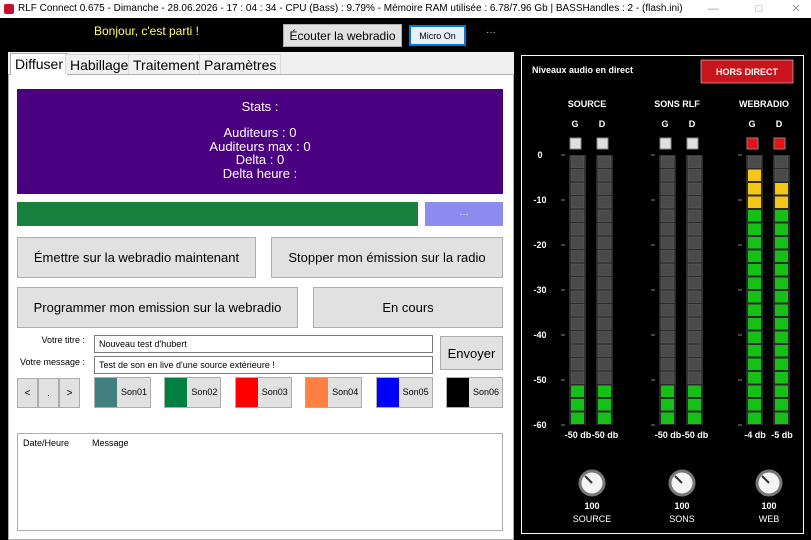 The width and height of the screenshot is (811, 540). I want to click on tab: Traitement, so click(166, 64).